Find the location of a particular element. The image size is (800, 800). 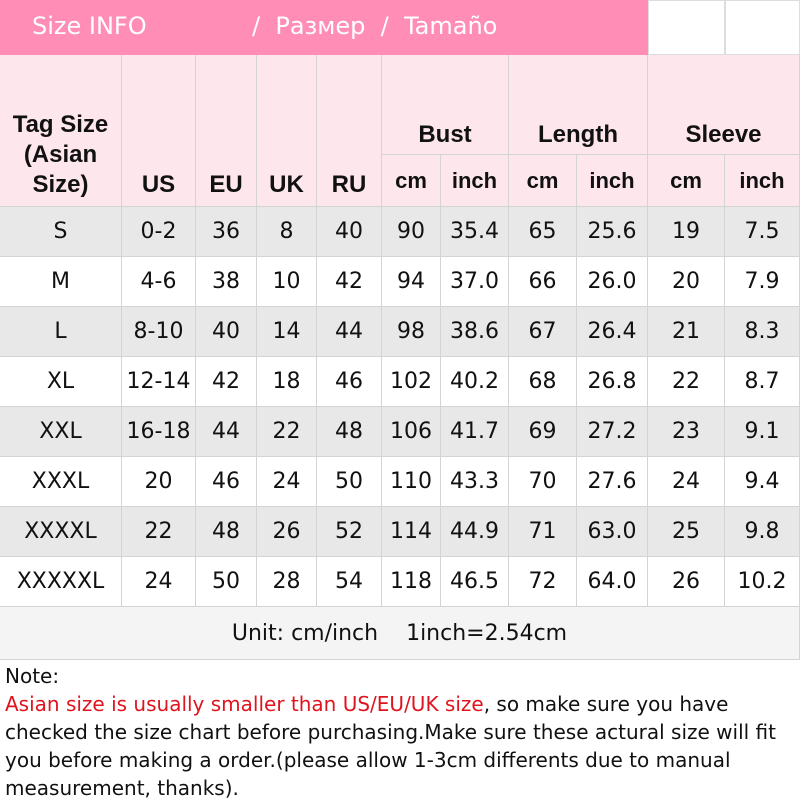

table-cell: 46.5 is located at coordinates (475, 582).